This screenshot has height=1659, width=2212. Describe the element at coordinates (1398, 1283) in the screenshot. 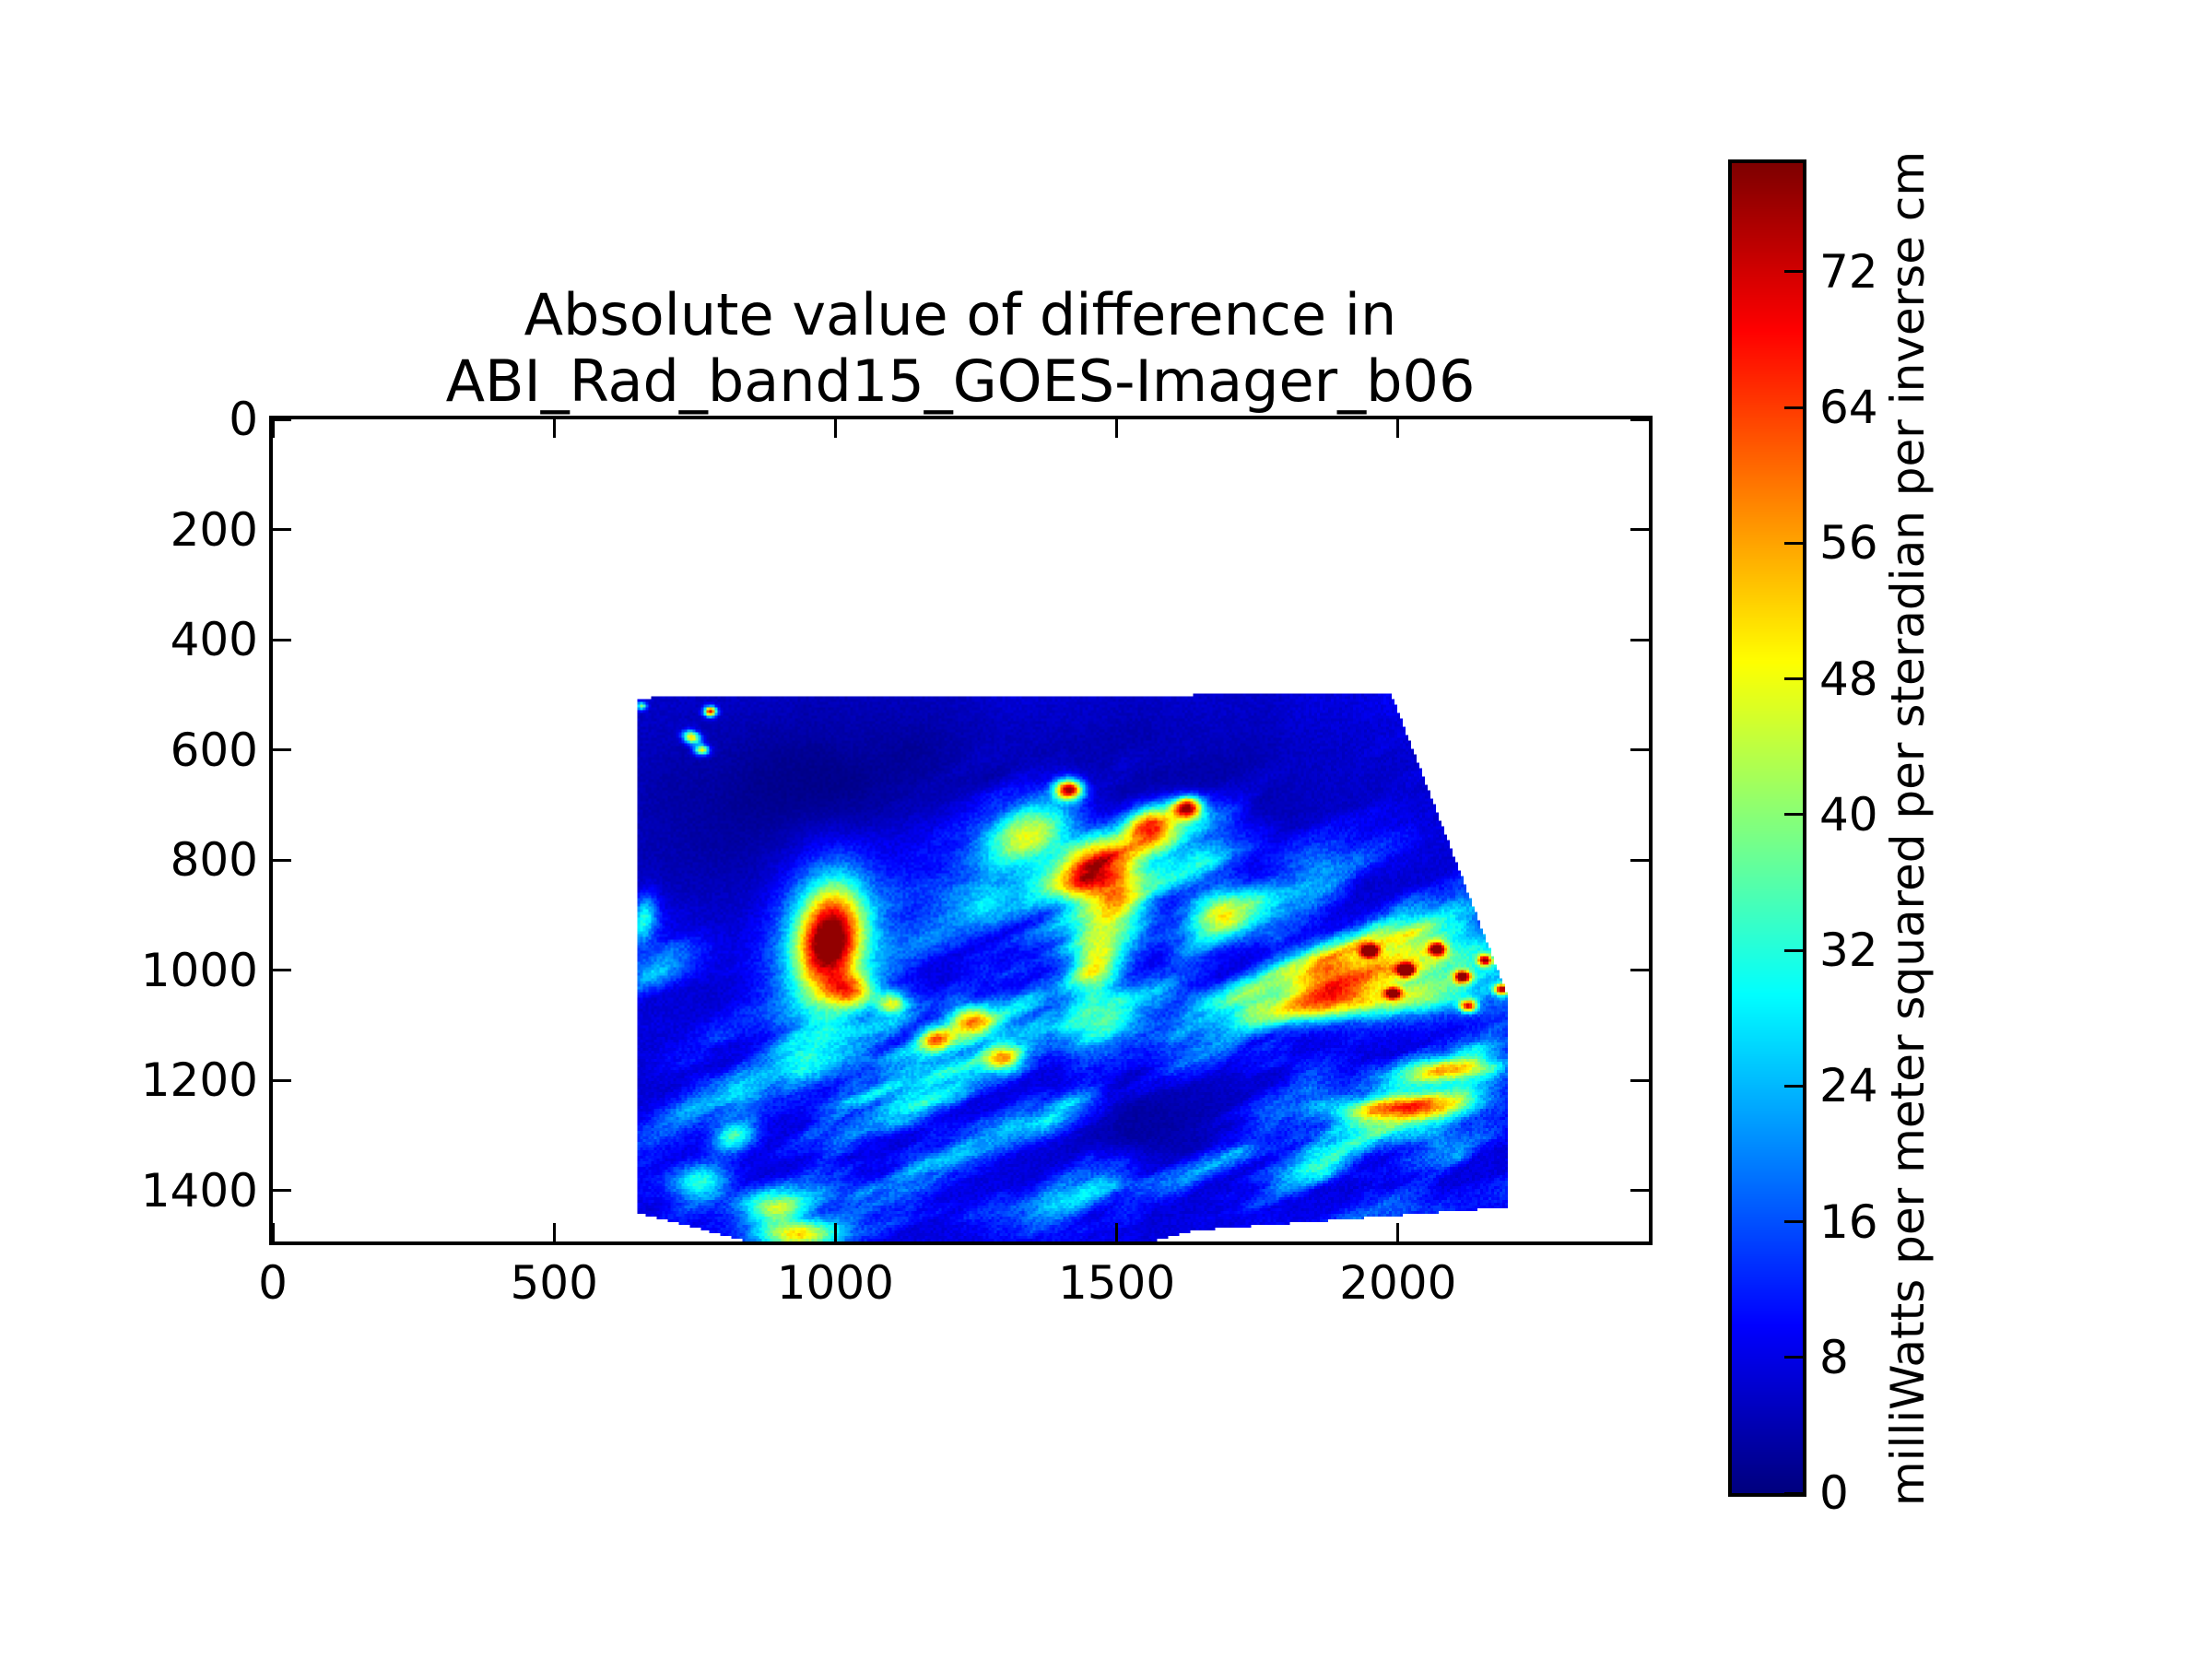

I see `x-tick-label: 2000` at that location.